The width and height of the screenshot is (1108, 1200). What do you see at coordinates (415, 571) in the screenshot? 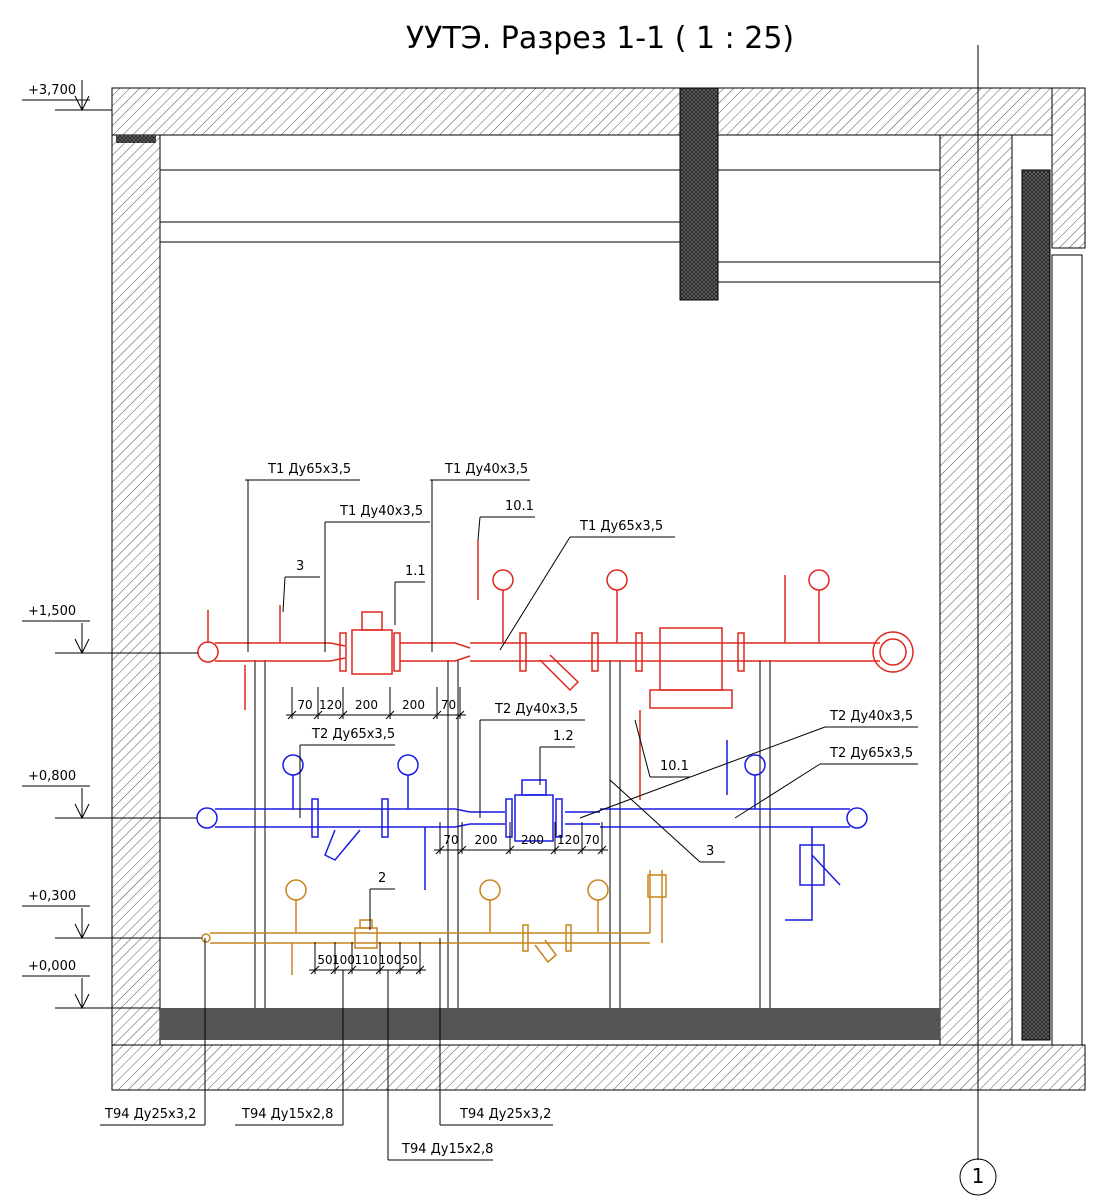
I see `leader-label: 1.1` at bounding box center [415, 571].